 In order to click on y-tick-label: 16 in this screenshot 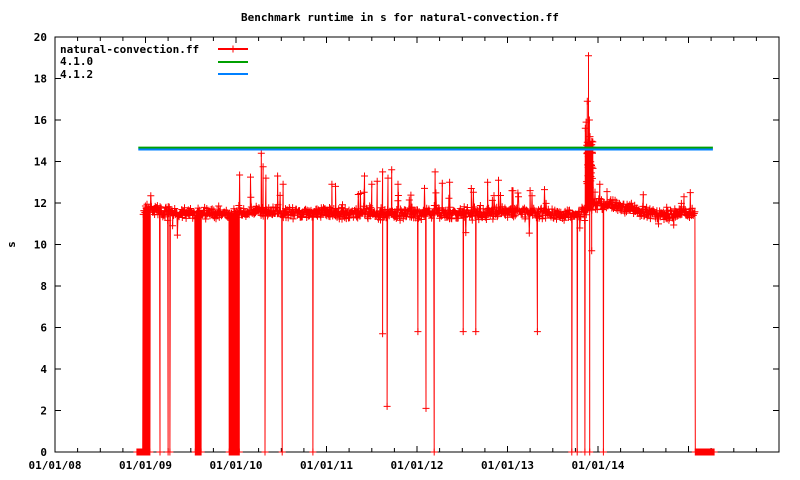, I will do `click(41, 120)`.